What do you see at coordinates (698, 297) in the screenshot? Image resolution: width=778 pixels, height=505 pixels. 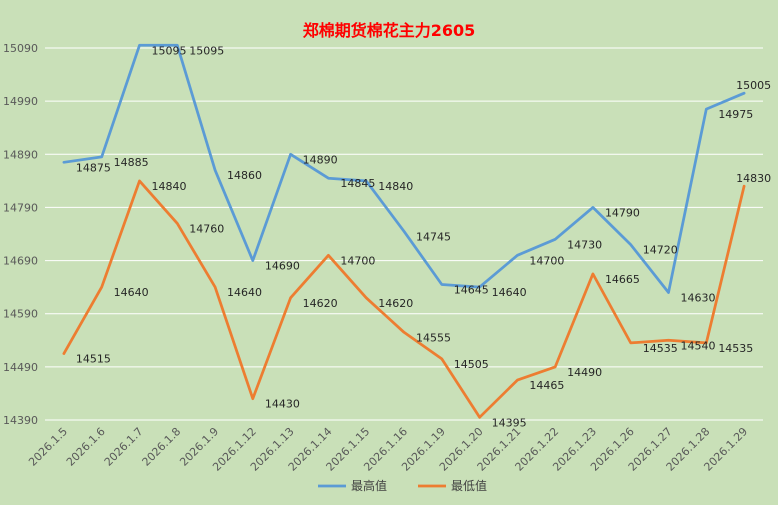 I see `data-label: 14630` at bounding box center [698, 297].